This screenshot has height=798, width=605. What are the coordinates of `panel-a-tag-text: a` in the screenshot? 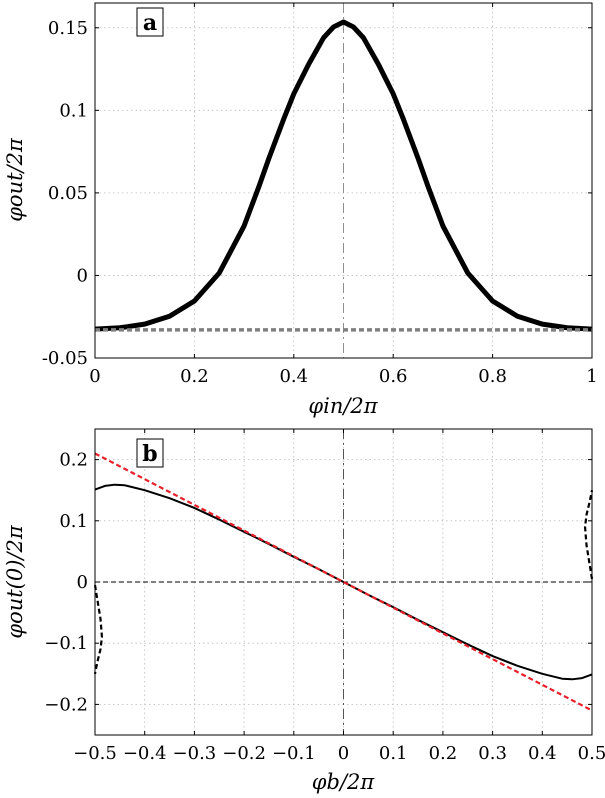 It's located at (150, 23).